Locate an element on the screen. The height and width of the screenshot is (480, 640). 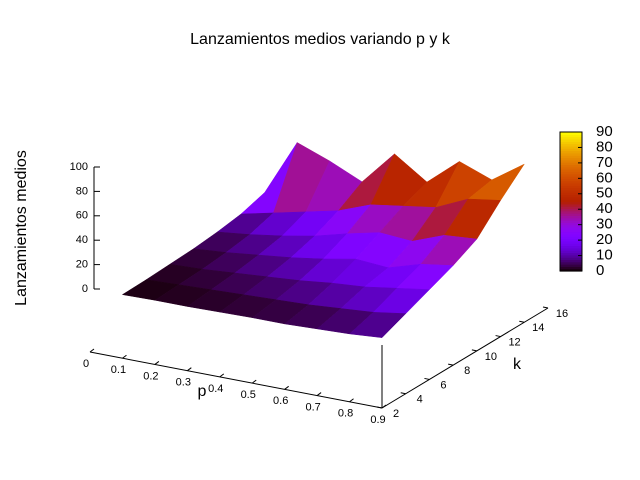
x-tick-label: 0.1 is located at coordinates (118, 370).